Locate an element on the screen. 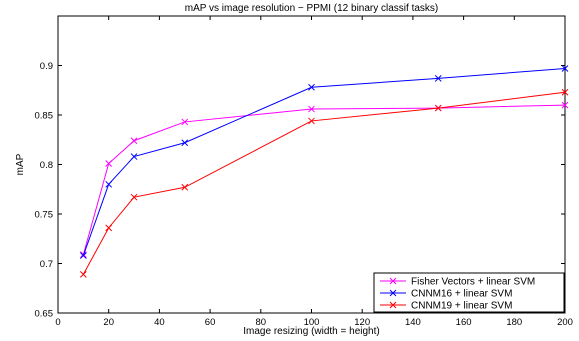 The width and height of the screenshot is (579, 341). y-tick-label: 0.65 is located at coordinates (44, 314).